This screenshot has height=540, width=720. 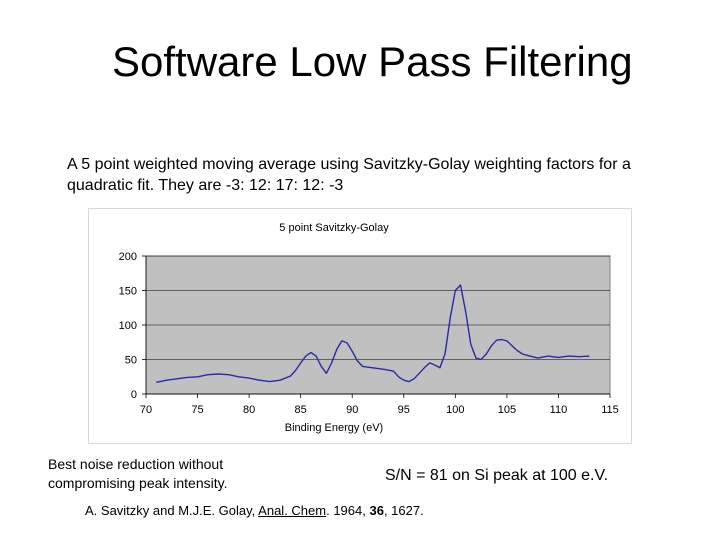 What do you see at coordinates (249, 410) in the screenshot?
I see `x-tick-label: 80` at bounding box center [249, 410].